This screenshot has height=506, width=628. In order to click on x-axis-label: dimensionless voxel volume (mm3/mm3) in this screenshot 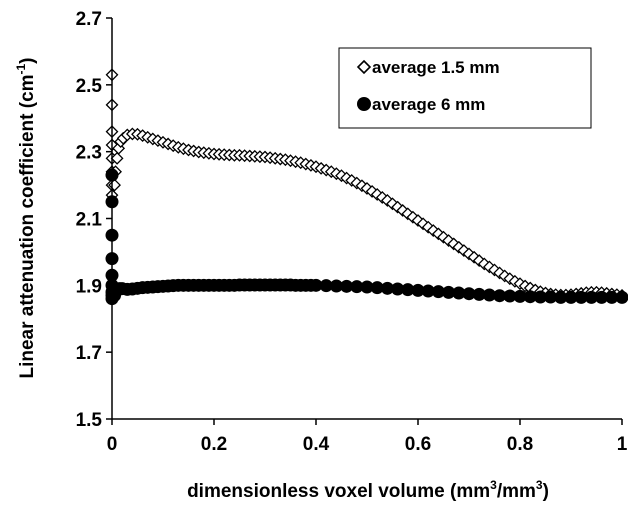, I will do `click(368, 490)`.